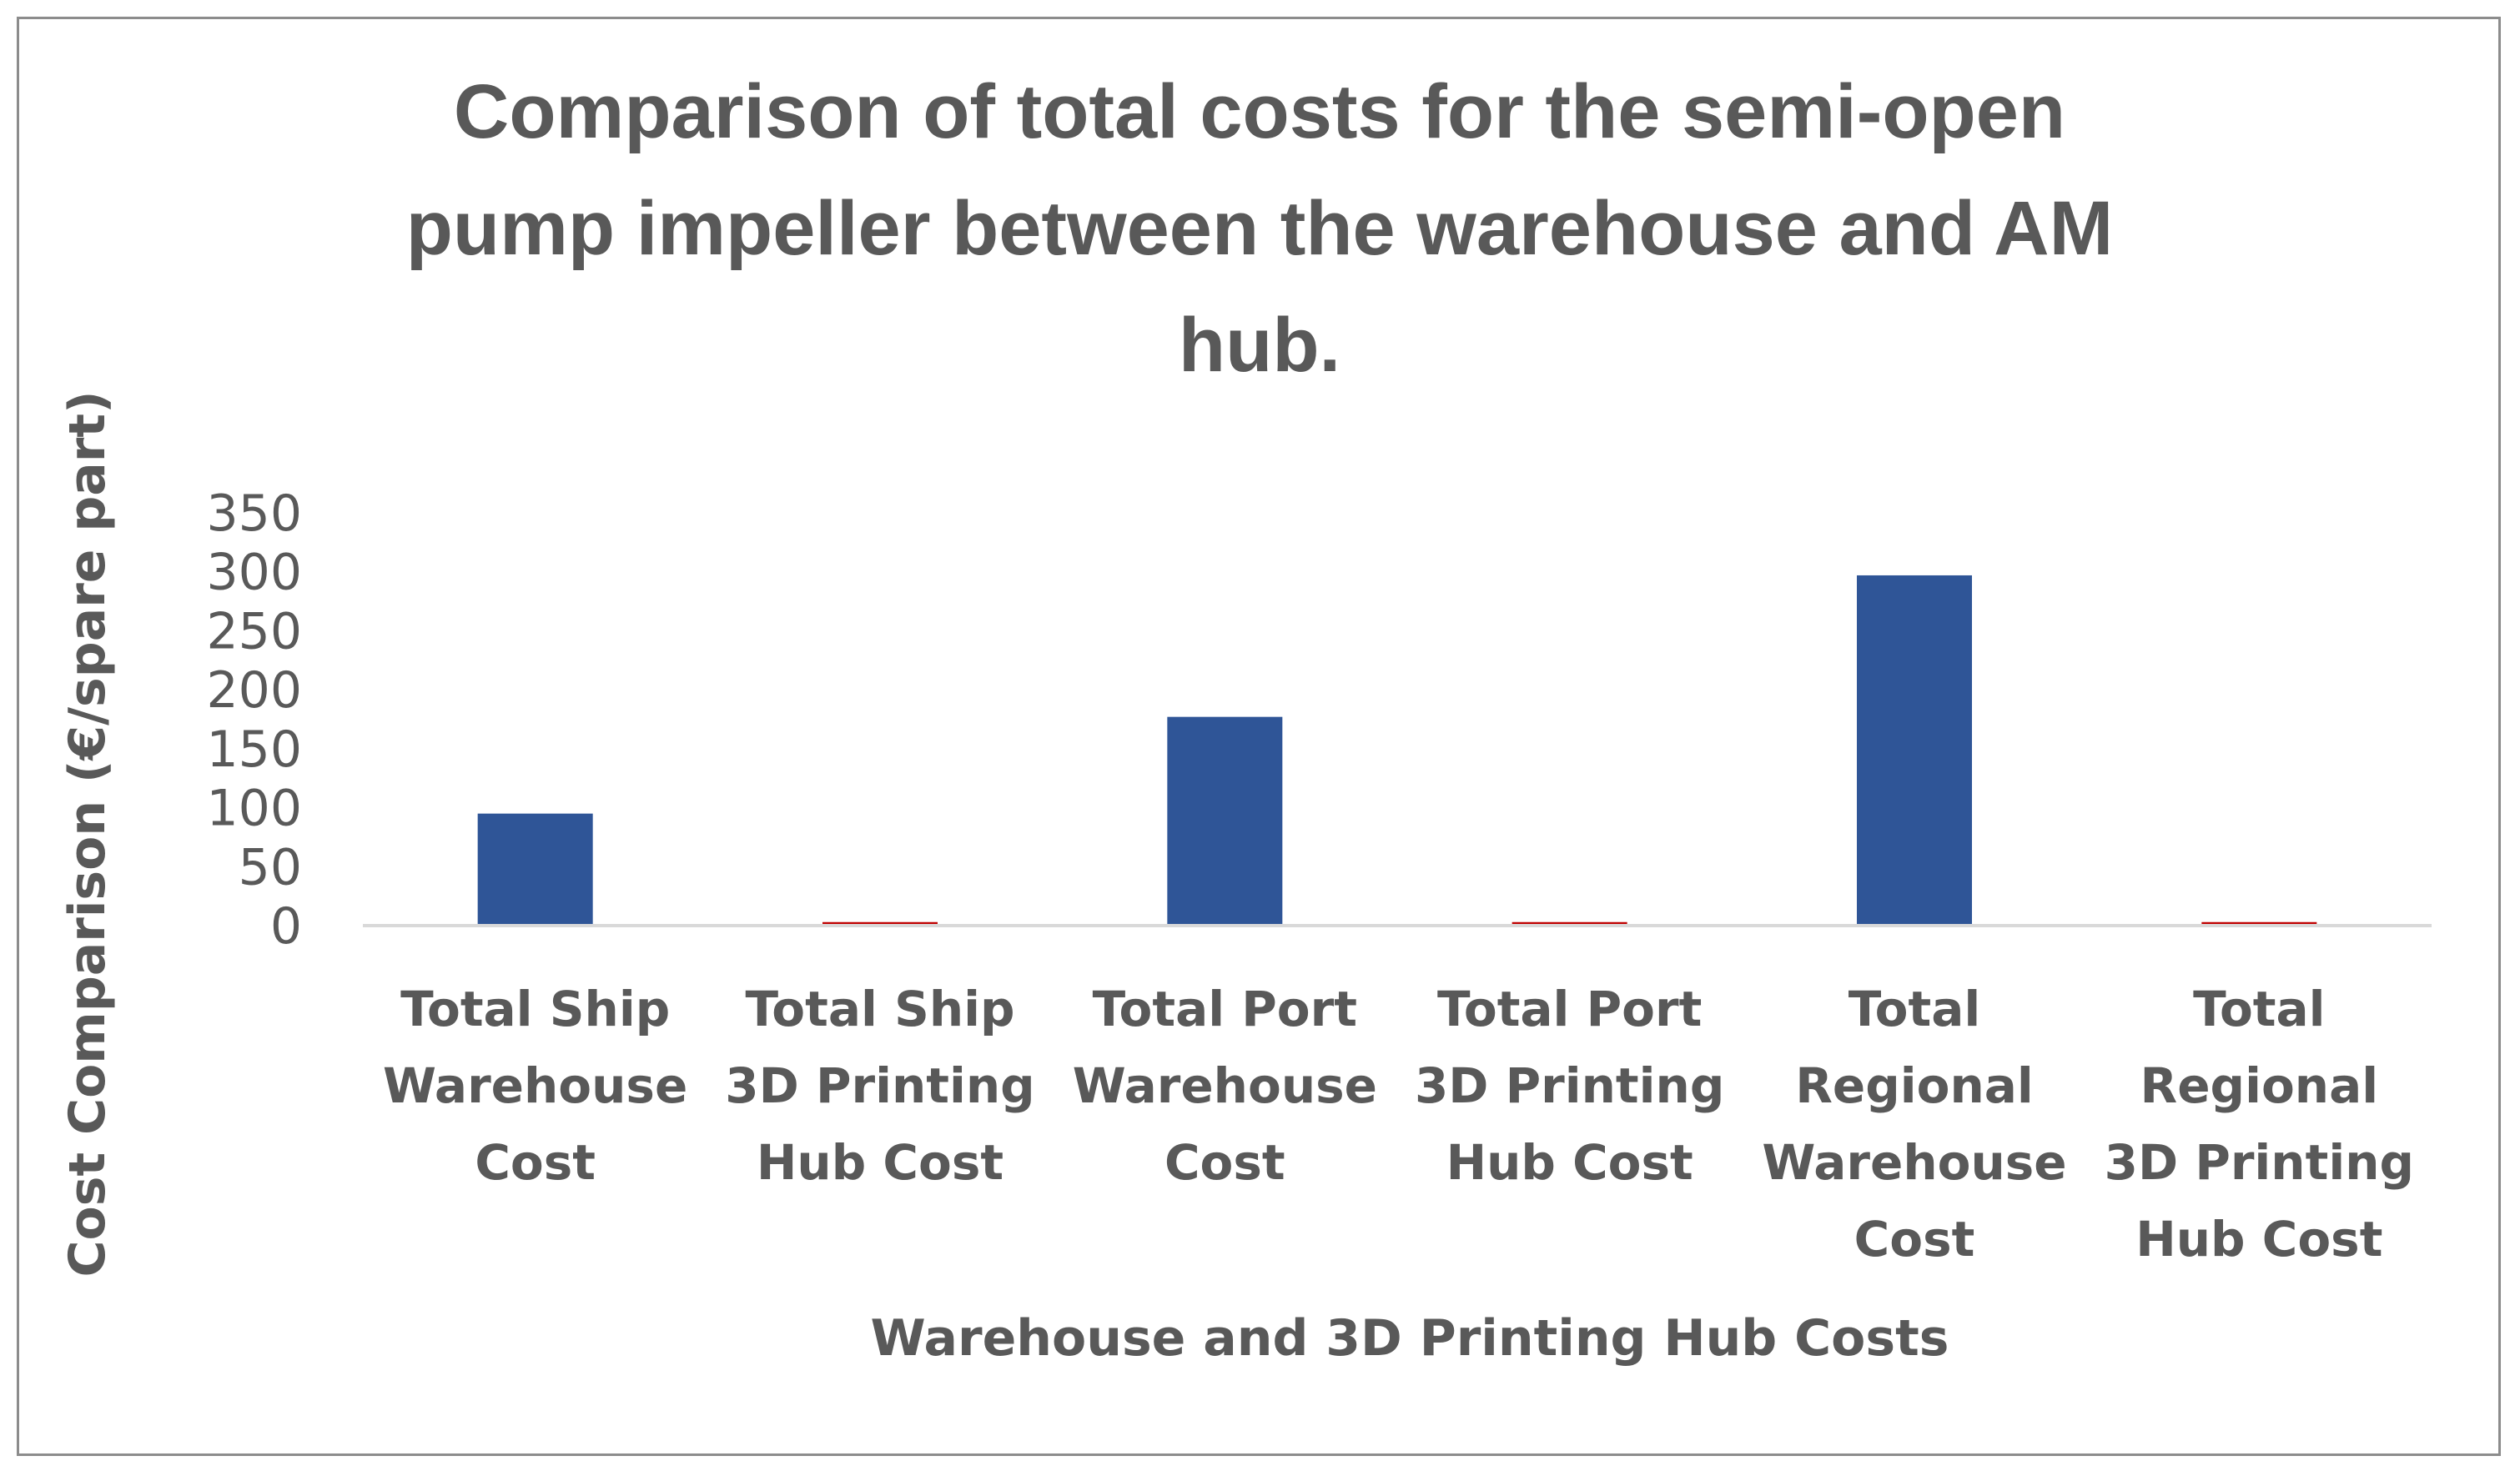  What do you see at coordinates (270, 867) in the screenshot?
I see `y-tick-label: 50` at bounding box center [270, 867].